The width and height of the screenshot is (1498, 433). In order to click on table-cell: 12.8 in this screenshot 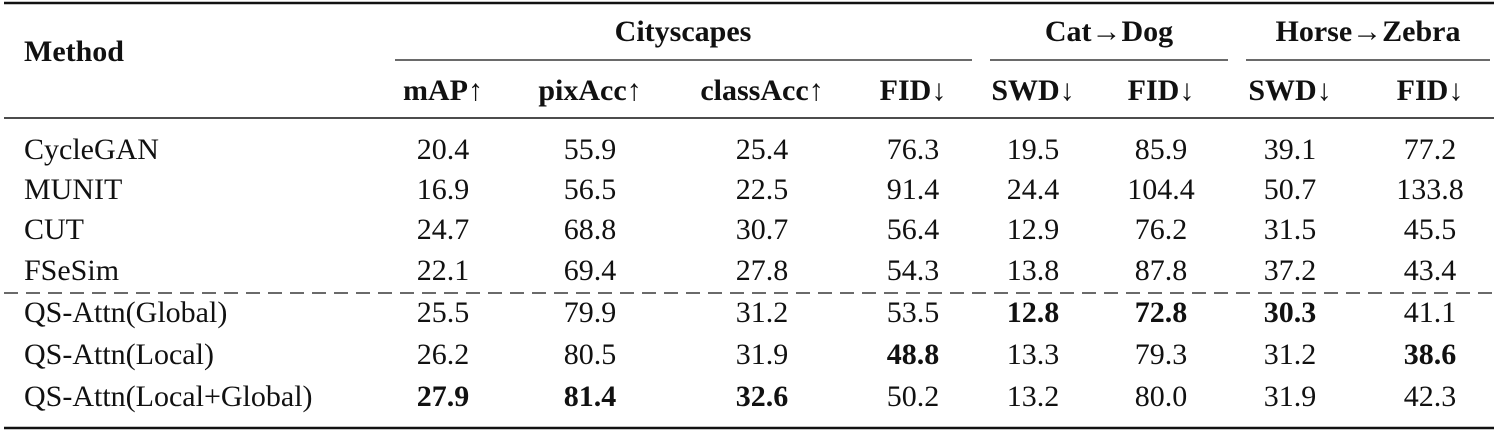, I will do `click(1033, 312)`.